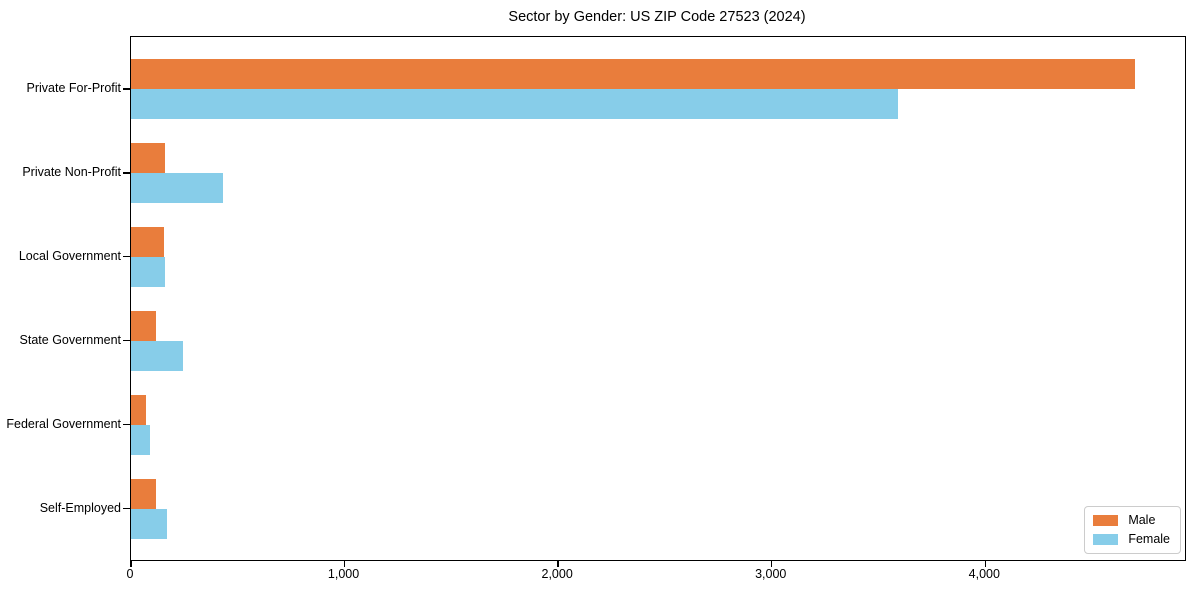 This screenshot has width=1200, height=600. What do you see at coordinates (149, 523) in the screenshot?
I see `bar-female-self-employed` at bounding box center [149, 523].